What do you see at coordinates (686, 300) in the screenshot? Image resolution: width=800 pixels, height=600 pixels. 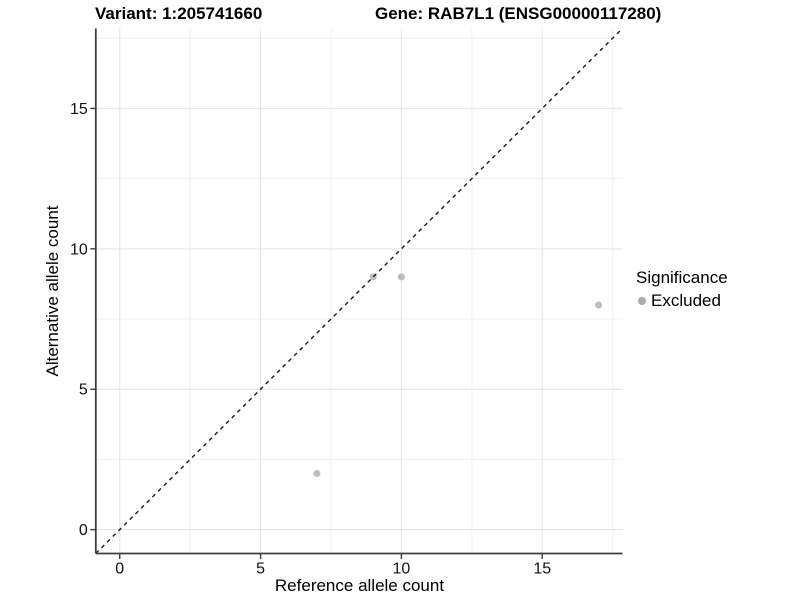 I see `legend-item-label: Excluded` at bounding box center [686, 300].